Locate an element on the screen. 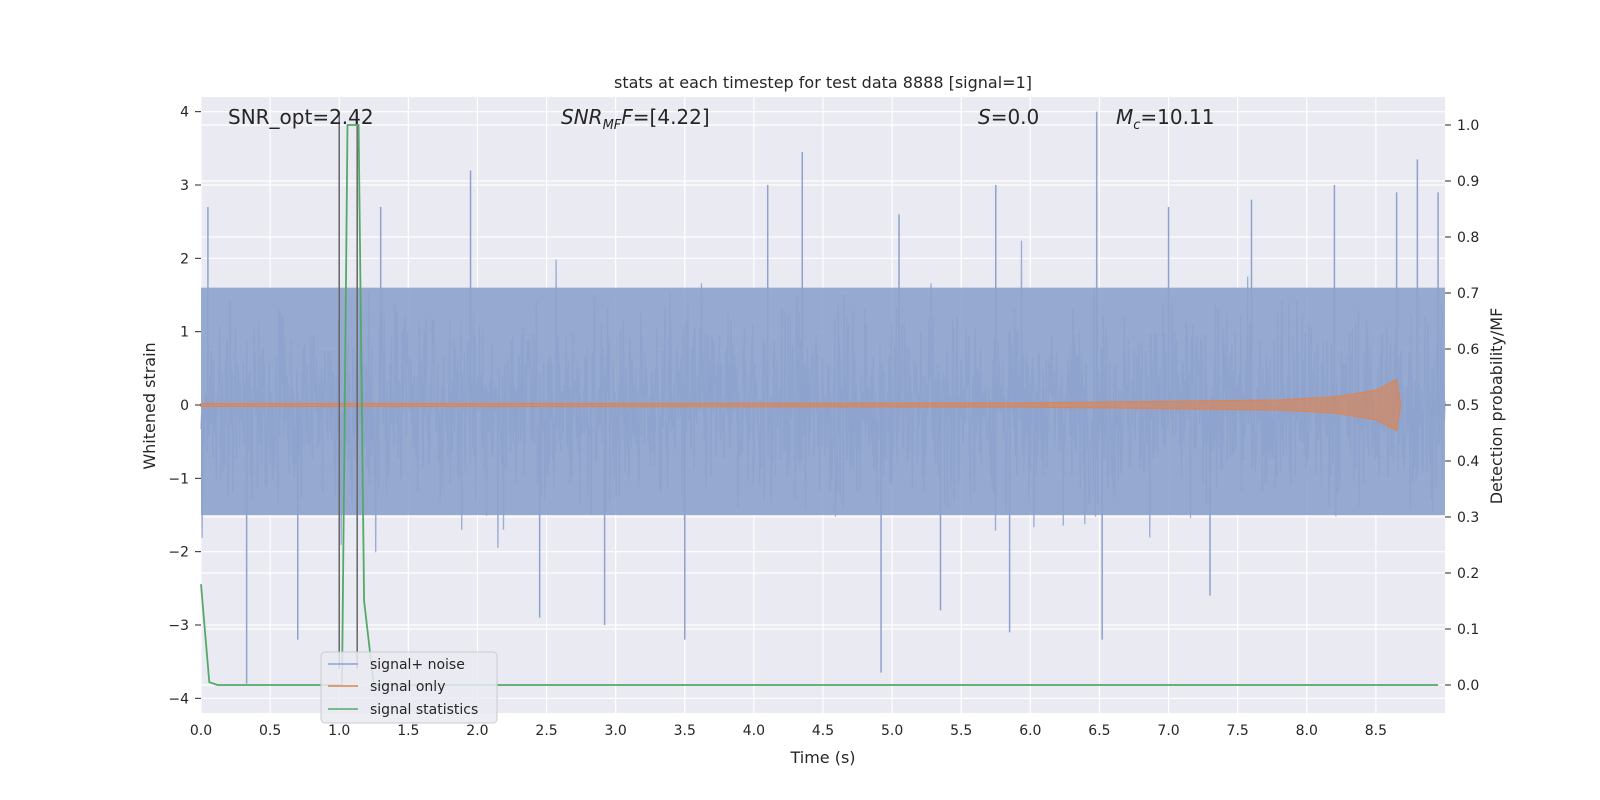 The height and width of the screenshot is (800, 1600). signal-only-series is located at coordinates (801, 405).